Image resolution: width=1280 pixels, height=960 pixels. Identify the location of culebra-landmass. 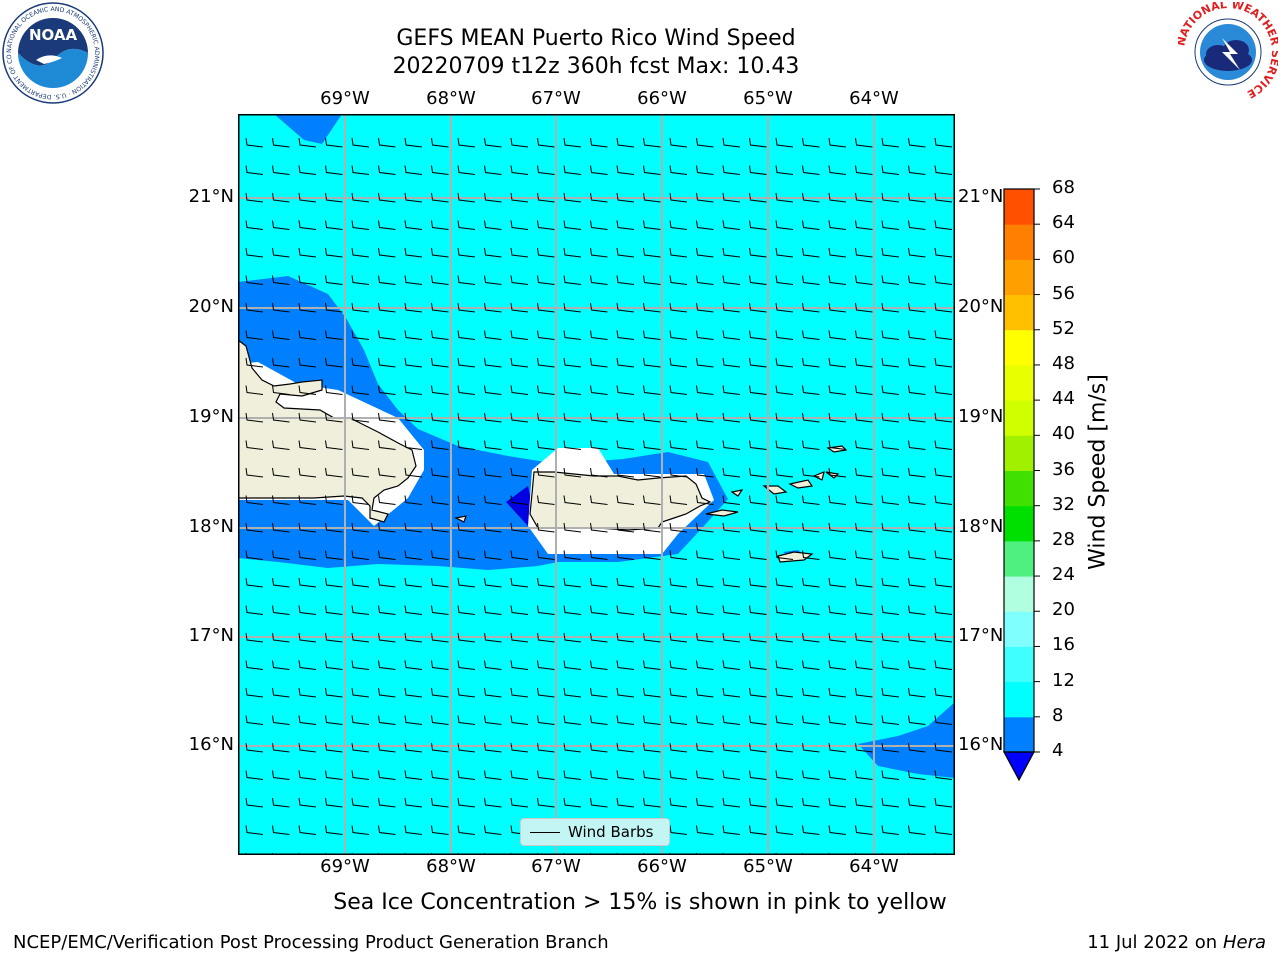
(737, 493).